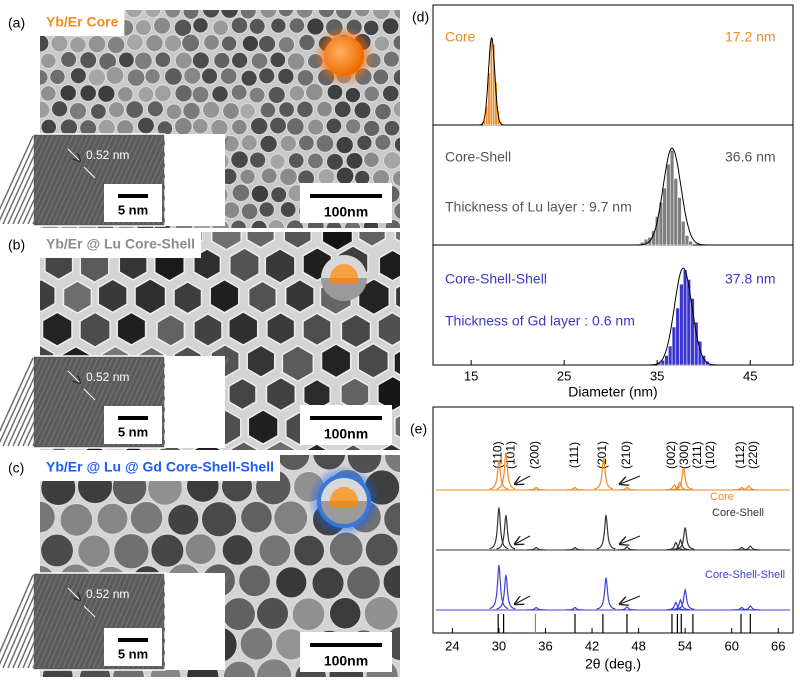 This screenshot has width=800, height=690. What do you see at coordinates (160, 467) in the screenshot?
I see `panel-title: Yb/Er @ Lu @ Gd Core-Shell-Shell` at bounding box center [160, 467].